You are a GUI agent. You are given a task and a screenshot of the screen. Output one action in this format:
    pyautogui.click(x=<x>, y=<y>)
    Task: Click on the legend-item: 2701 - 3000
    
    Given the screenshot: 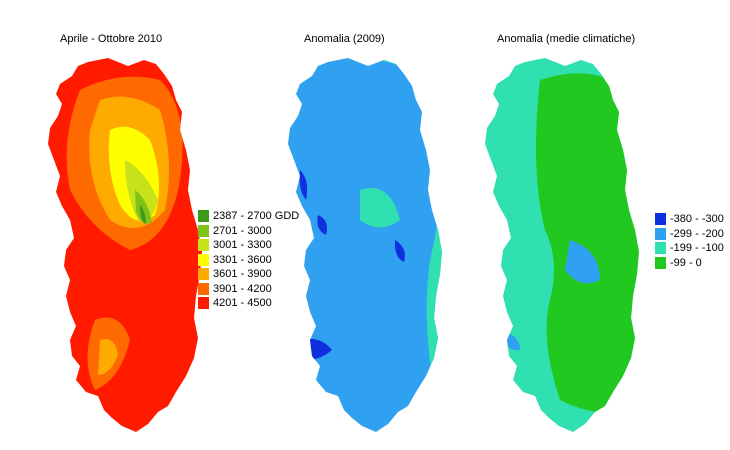 What is the action you would take?
    pyautogui.click(x=248, y=231)
    